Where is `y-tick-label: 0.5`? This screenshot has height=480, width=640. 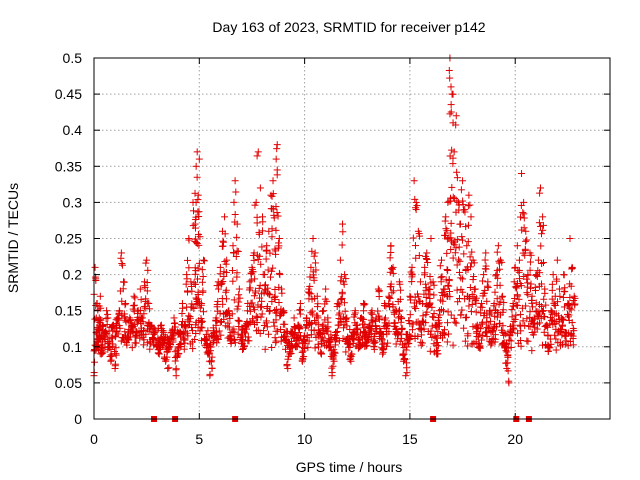
y-tick-label: 0.5 is located at coordinates (73, 58).